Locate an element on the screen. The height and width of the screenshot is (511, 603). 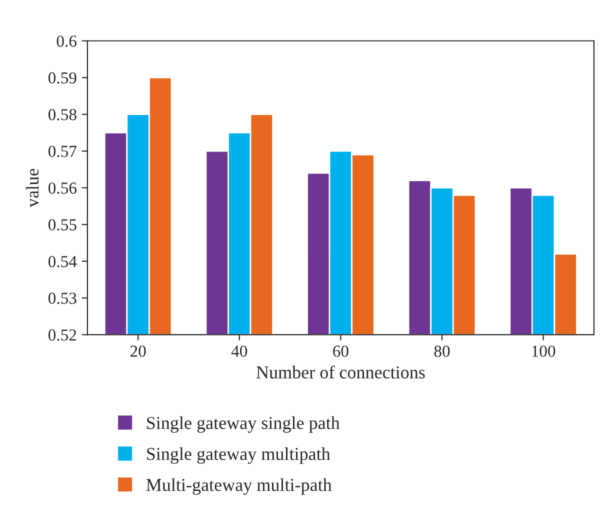
x-tick-label: 80 is located at coordinates (442, 351).